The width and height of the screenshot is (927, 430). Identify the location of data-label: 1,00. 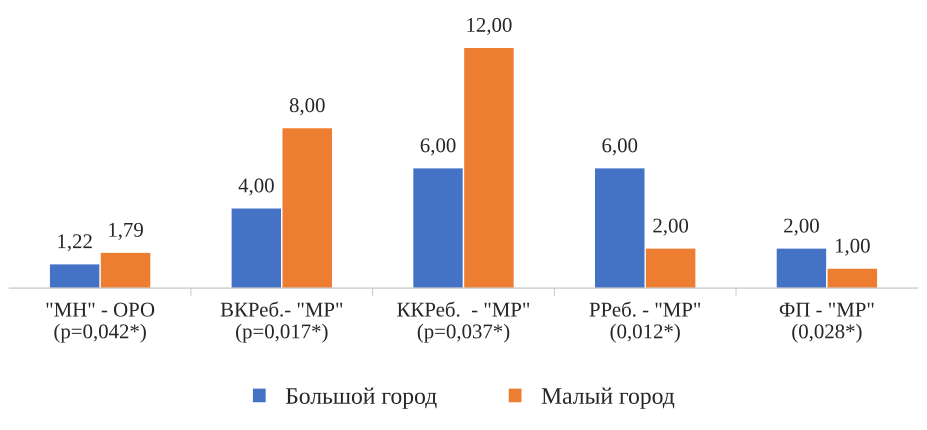
(853, 247).